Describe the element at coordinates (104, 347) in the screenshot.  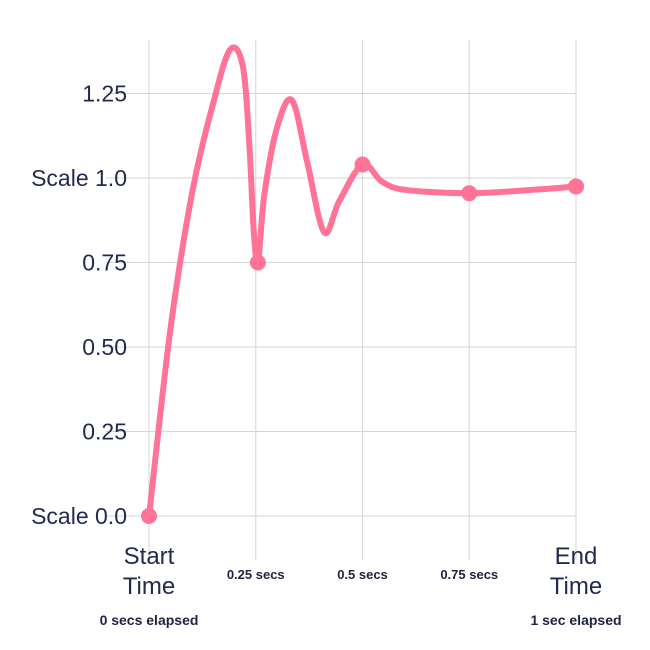
I see `y-tick-label: 0.50` at that location.